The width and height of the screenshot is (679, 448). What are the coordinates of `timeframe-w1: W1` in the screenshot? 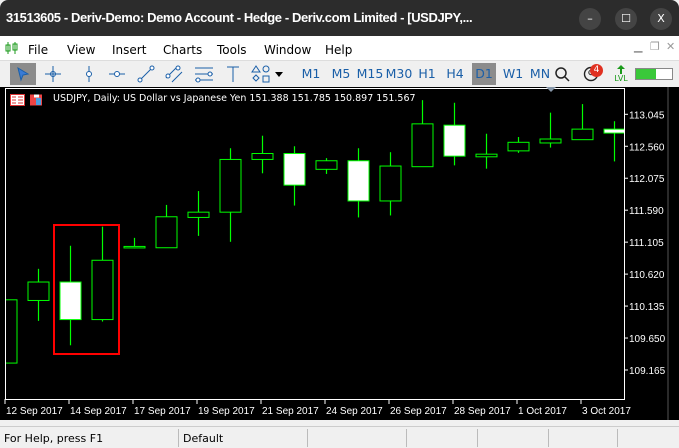 It's located at (513, 73).